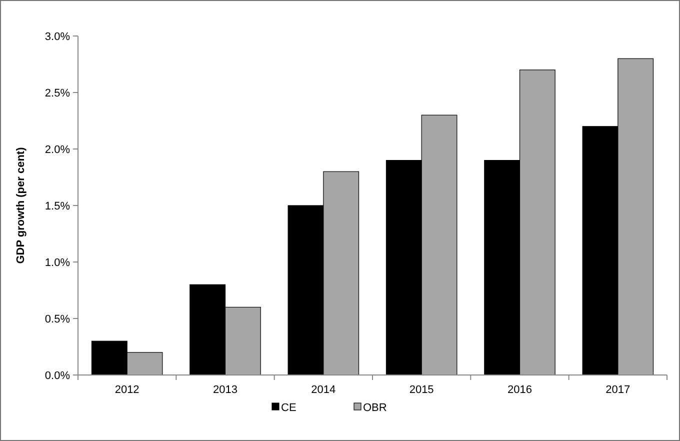 This screenshot has height=441, width=680. I want to click on y-tick-label: 2.0%, so click(57, 150).